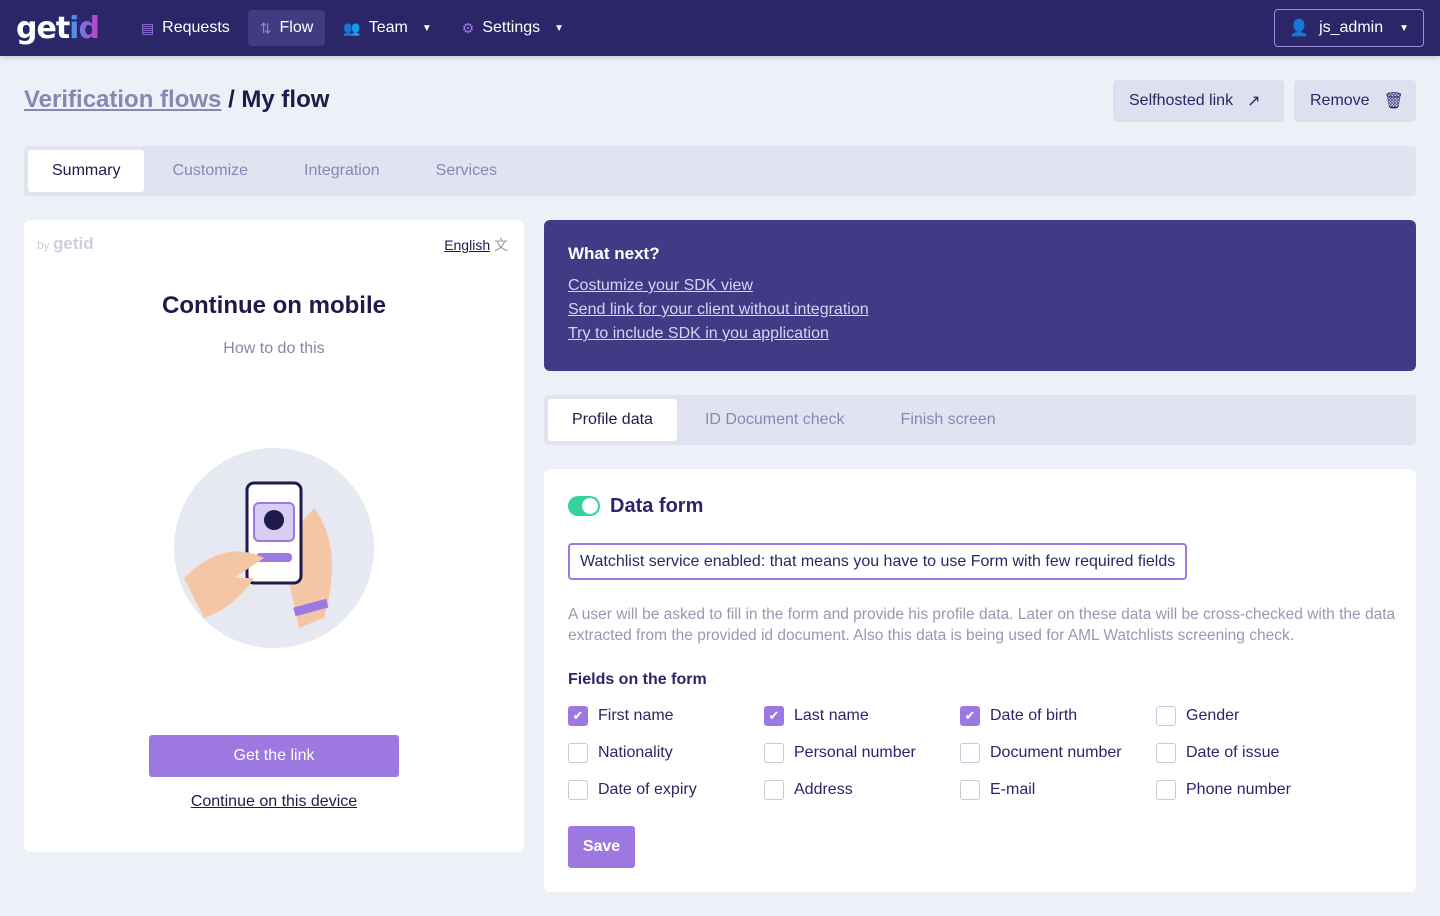  I want to click on field-checkbox: Document number, so click(1041, 753).